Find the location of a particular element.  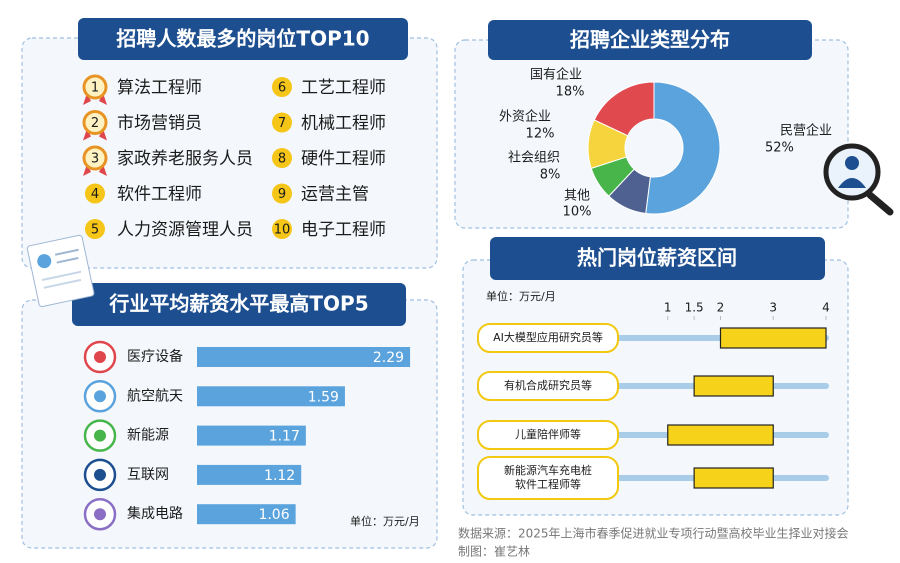

panel-title: 招聘企业类型分布 is located at coordinates (650, 40).